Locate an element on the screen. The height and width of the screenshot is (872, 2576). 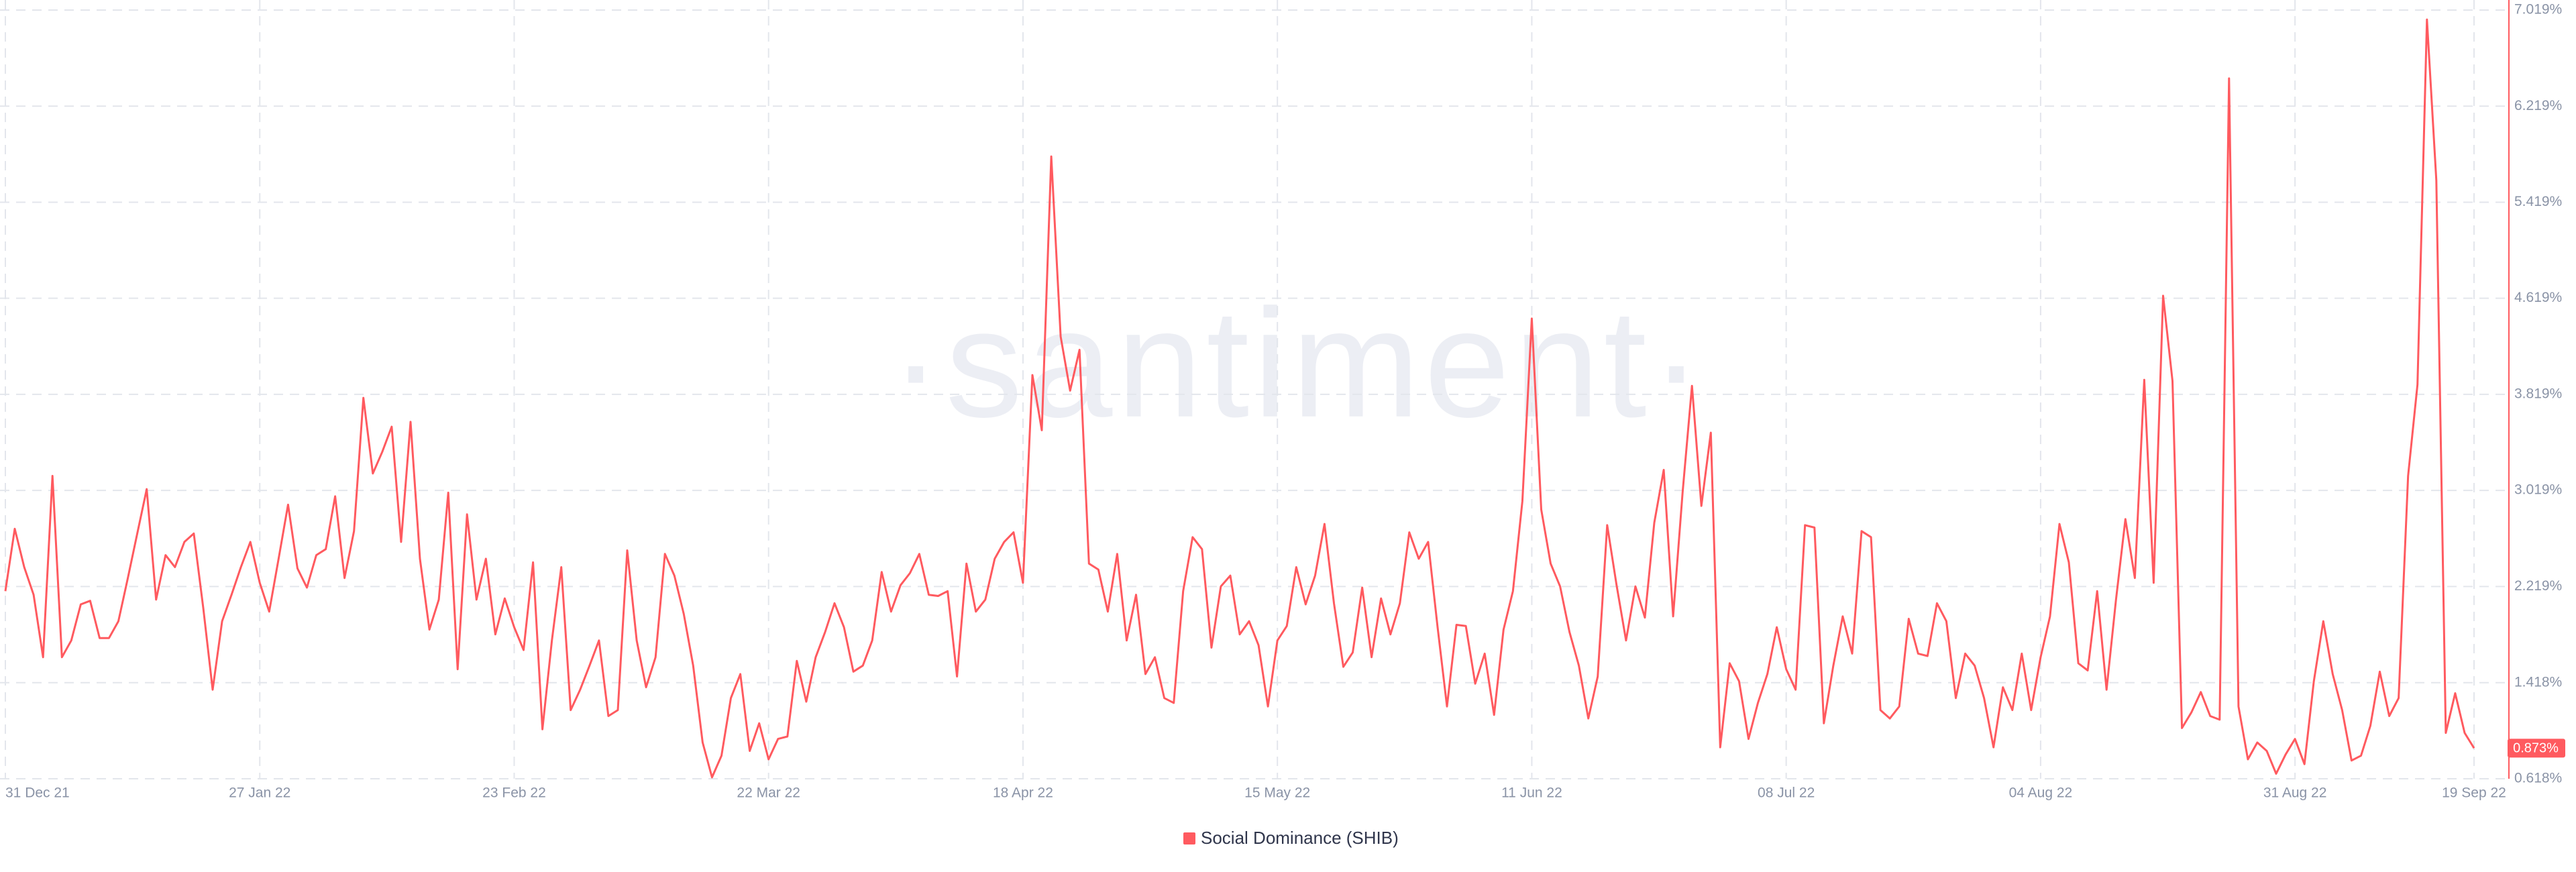
y-tick-label: 4.619% is located at coordinates (2538, 298).